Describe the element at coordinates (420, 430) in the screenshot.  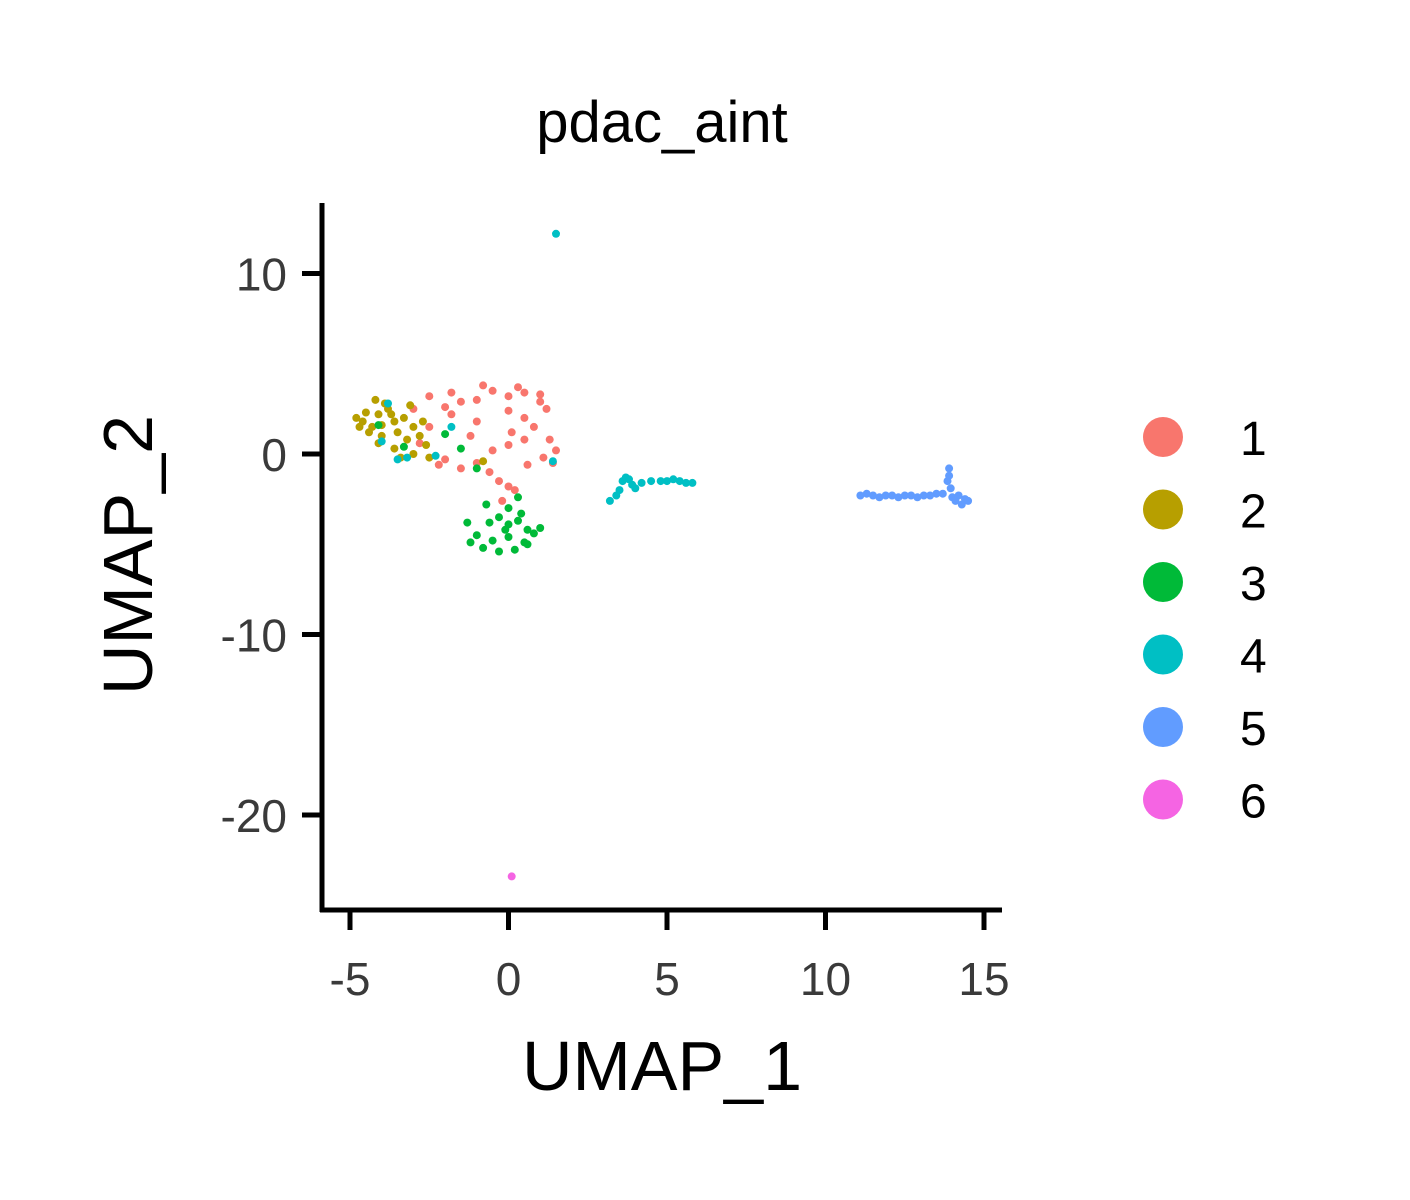
I see `cluster-2-points` at that location.